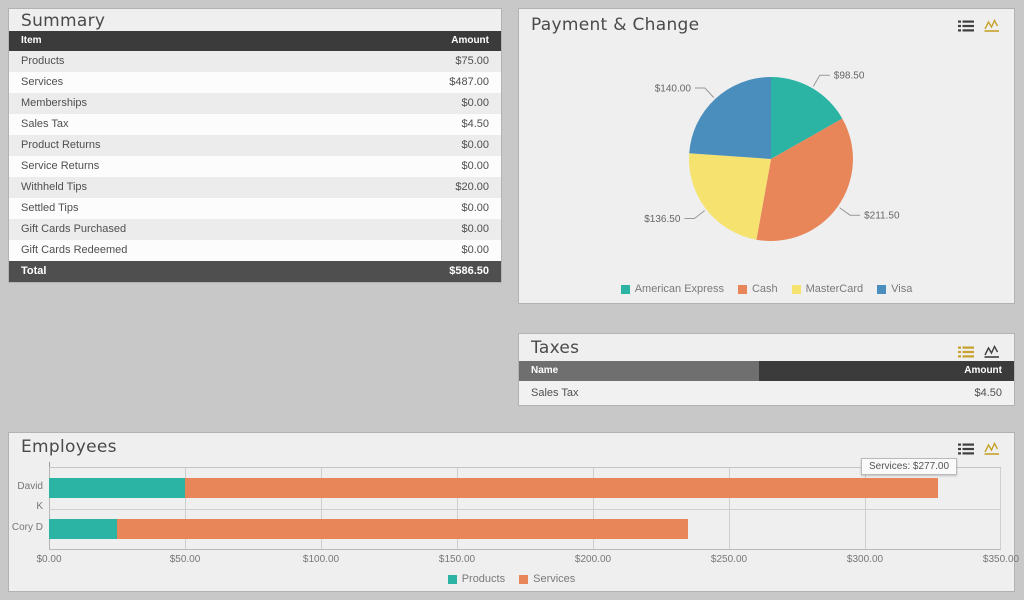  Describe the element at coordinates (185, 559) in the screenshot. I see `x-tick-label: $50.00` at that location.